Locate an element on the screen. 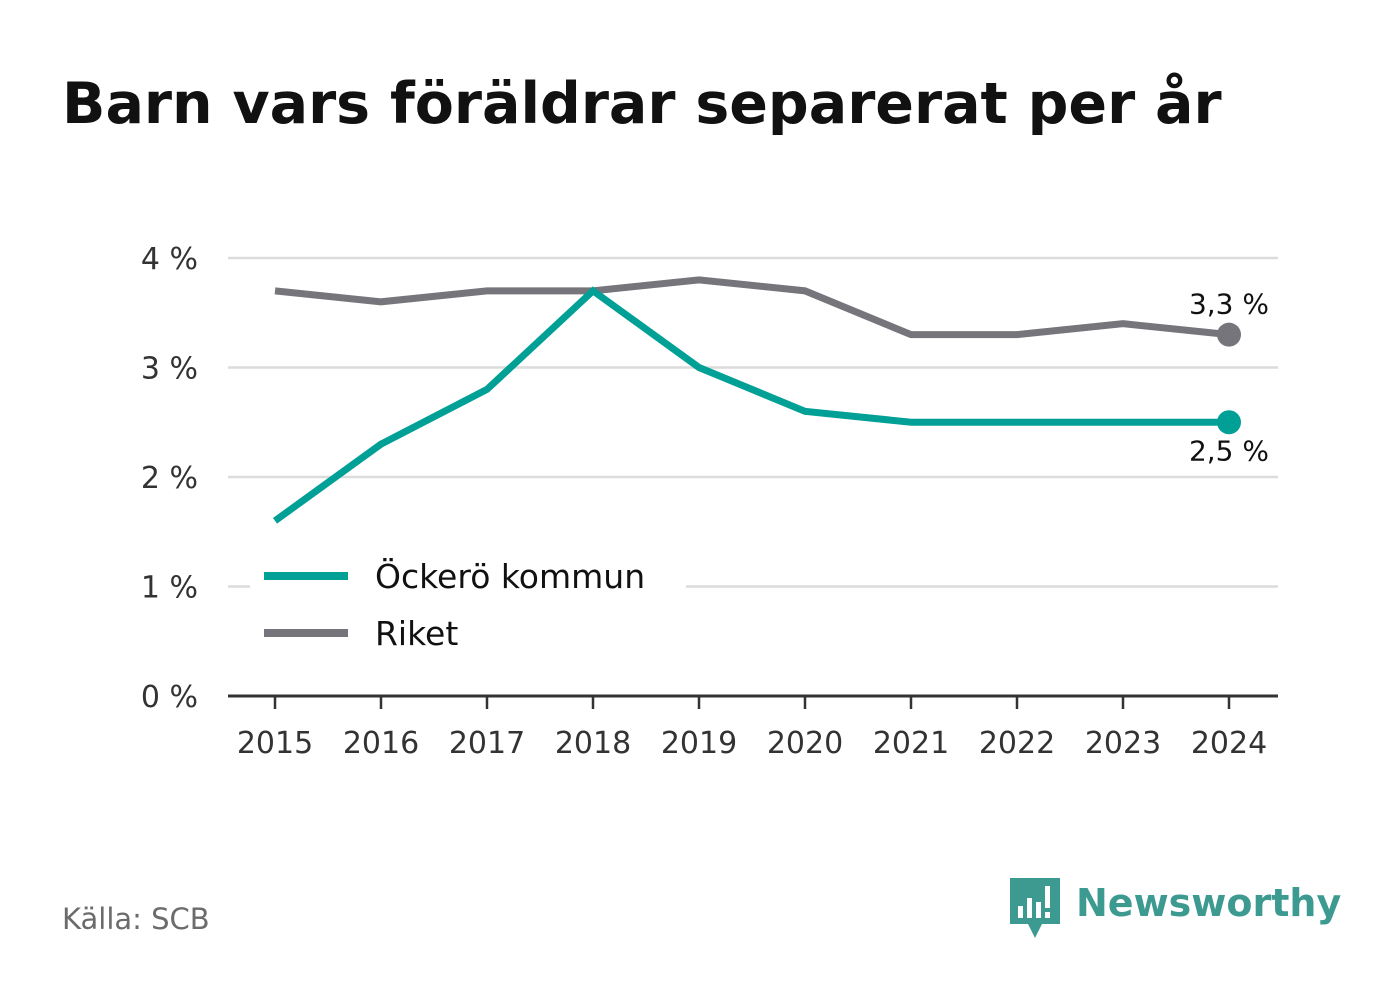  x-tick-label: 2024 is located at coordinates (1229, 743).